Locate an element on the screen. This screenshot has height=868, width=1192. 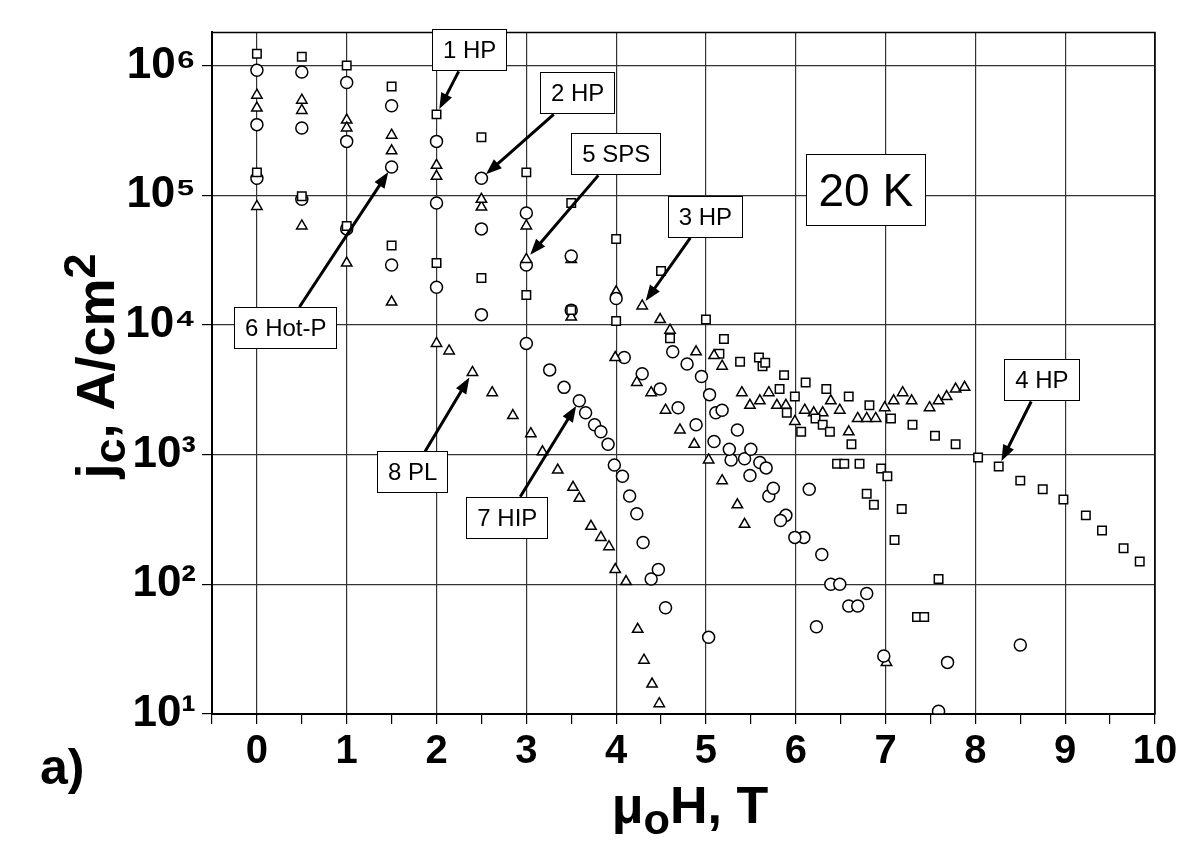
x-tick-label: 6 is located at coordinates (795, 749).